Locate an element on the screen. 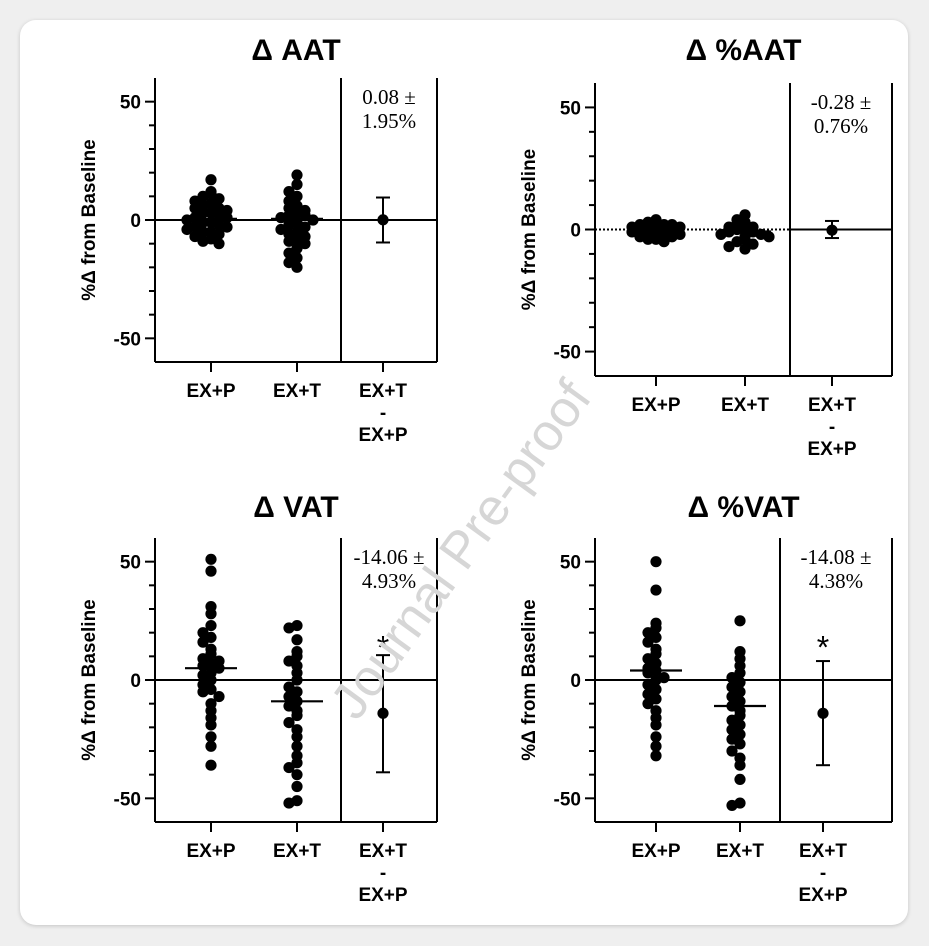  chart-title: Δ VAT is located at coordinates (295, 507).